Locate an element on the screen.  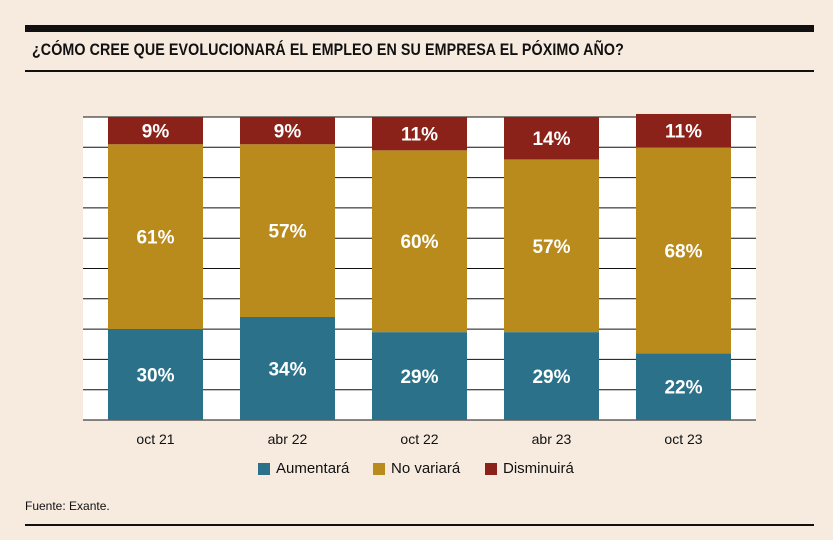
category-label: abr 23 is located at coordinates (552, 439).